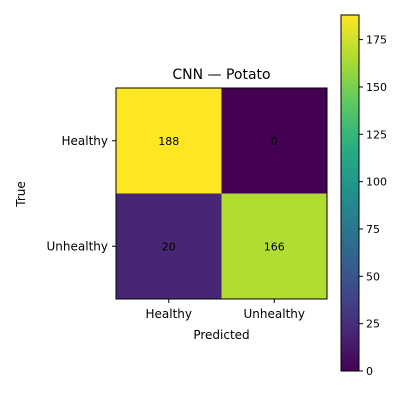  I want to click on chart-title: CNN — Potato, so click(221, 75).